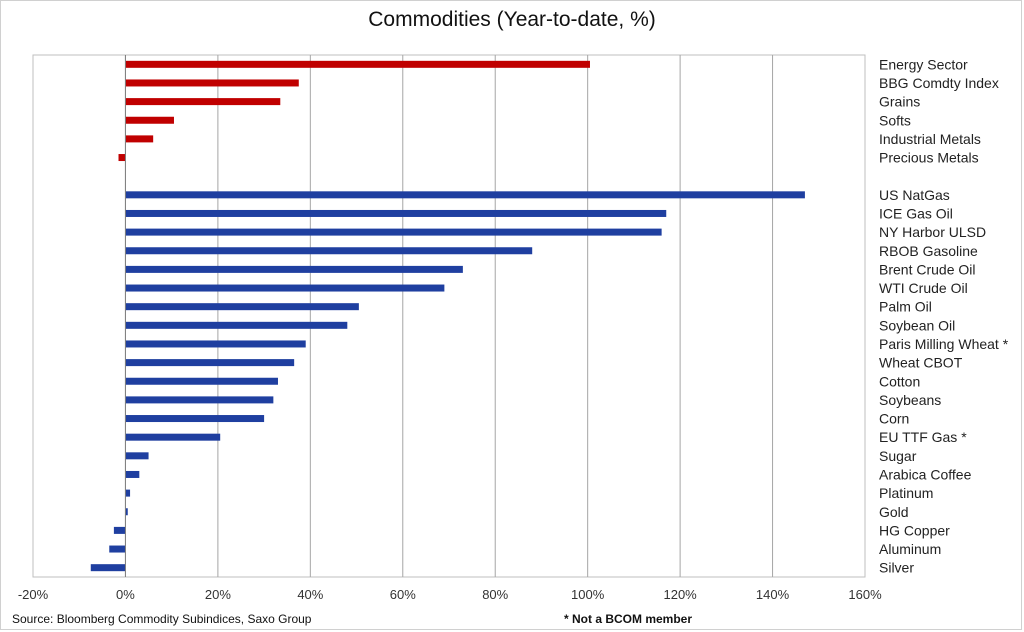 Image resolution: width=1024 pixels, height=632 pixels. What do you see at coordinates (921, 363) in the screenshot?
I see `category-label: Wheat CBOT` at bounding box center [921, 363].